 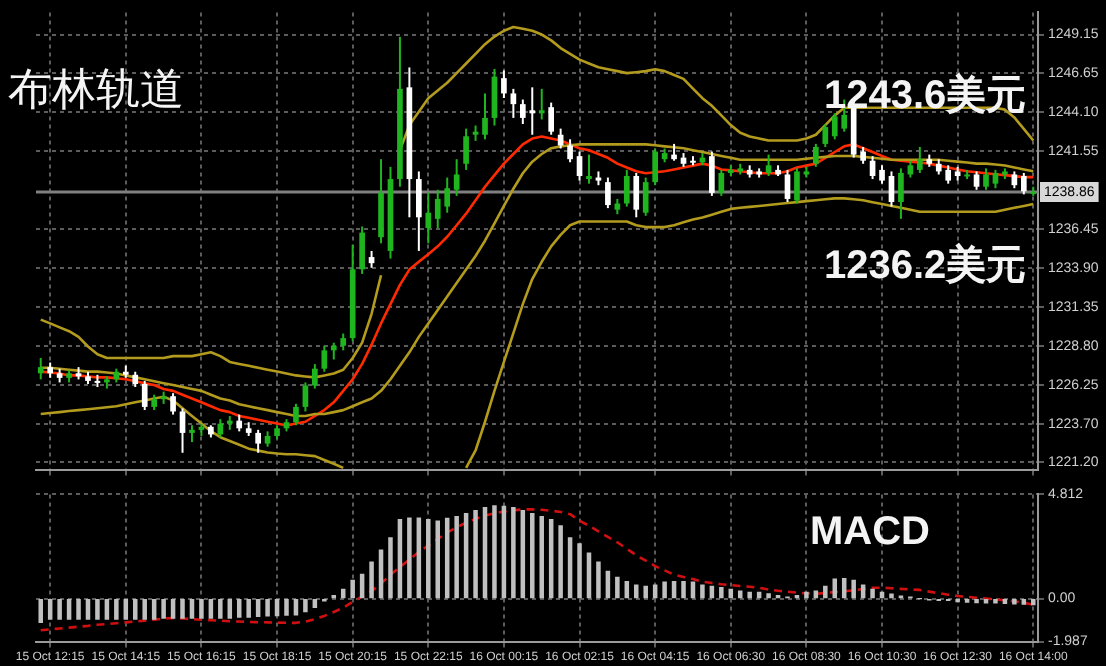 I want to click on annotation: MACD, so click(x=870, y=532).